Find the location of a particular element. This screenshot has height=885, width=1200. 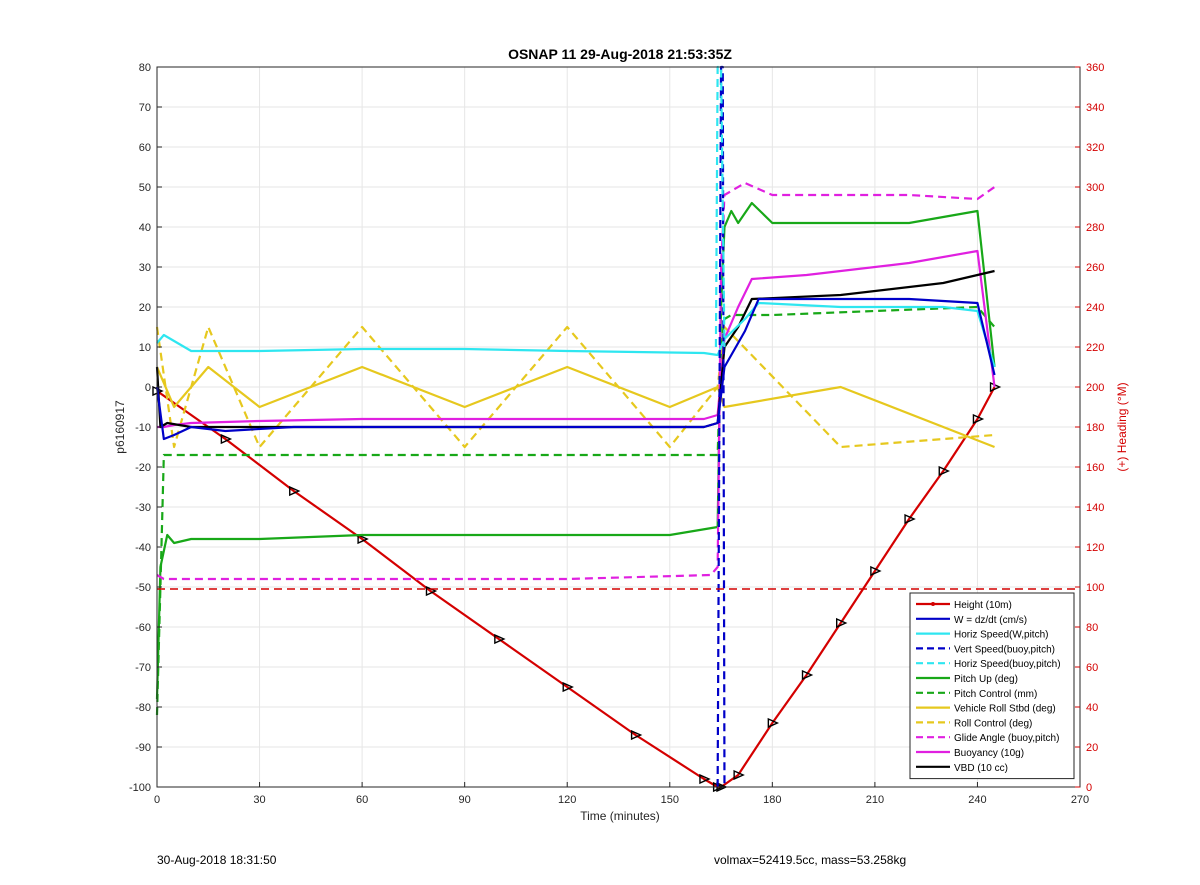

legend-label: W = dz/dt (cm/s) is located at coordinates (990, 620).